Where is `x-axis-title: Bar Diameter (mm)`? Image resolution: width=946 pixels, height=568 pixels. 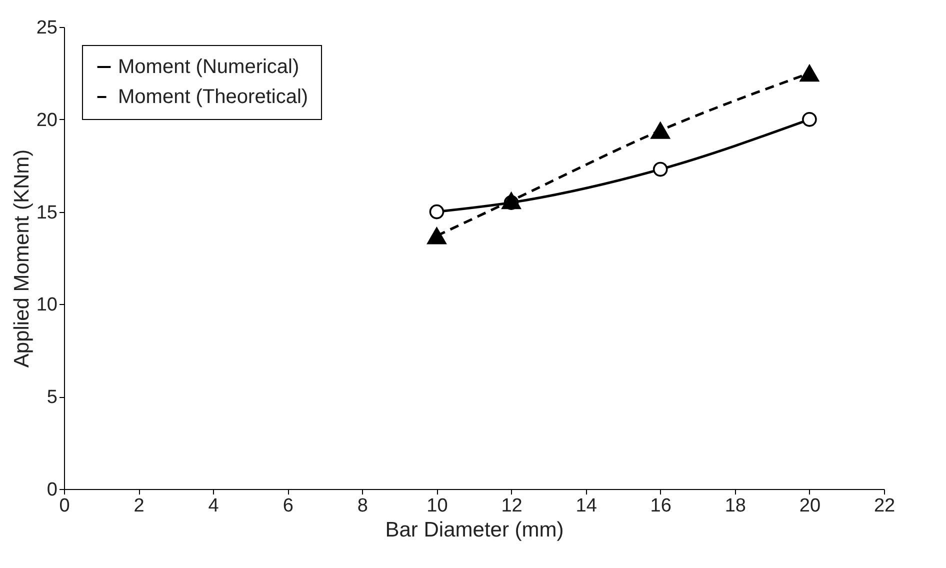
x-axis-title: Bar Diameter (mm) is located at coordinates (474, 530).